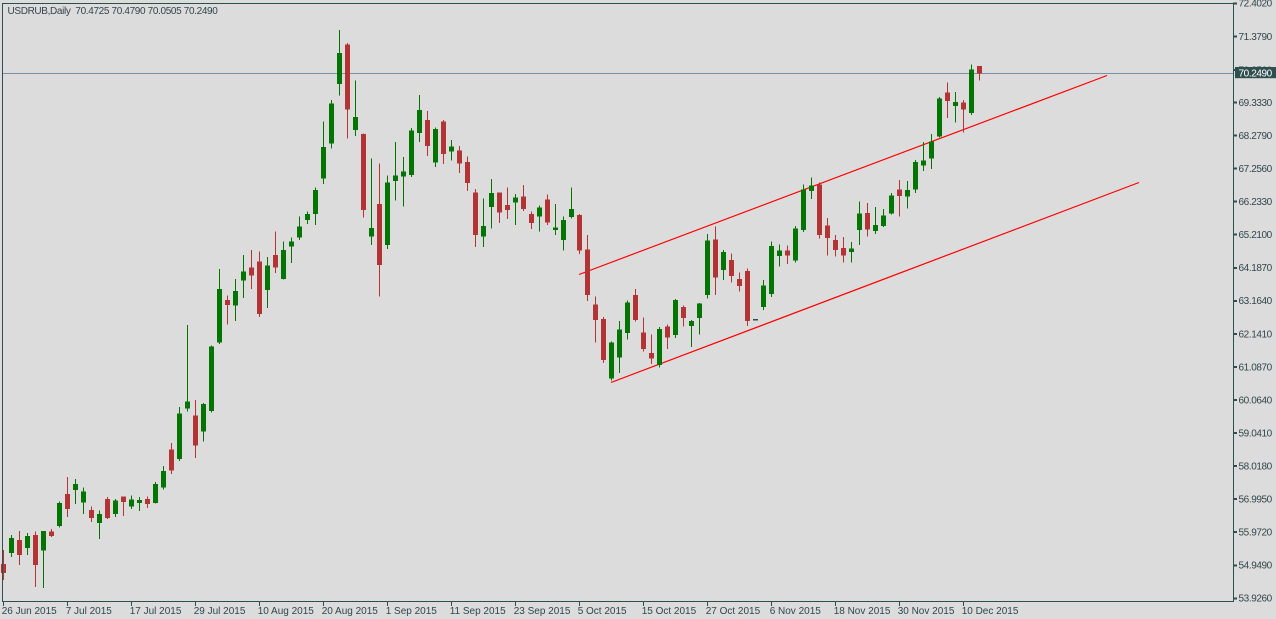  What do you see at coordinates (1256, 202) in the screenshot?
I see `svg-text: 66.2330` at bounding box center [1256, 202].